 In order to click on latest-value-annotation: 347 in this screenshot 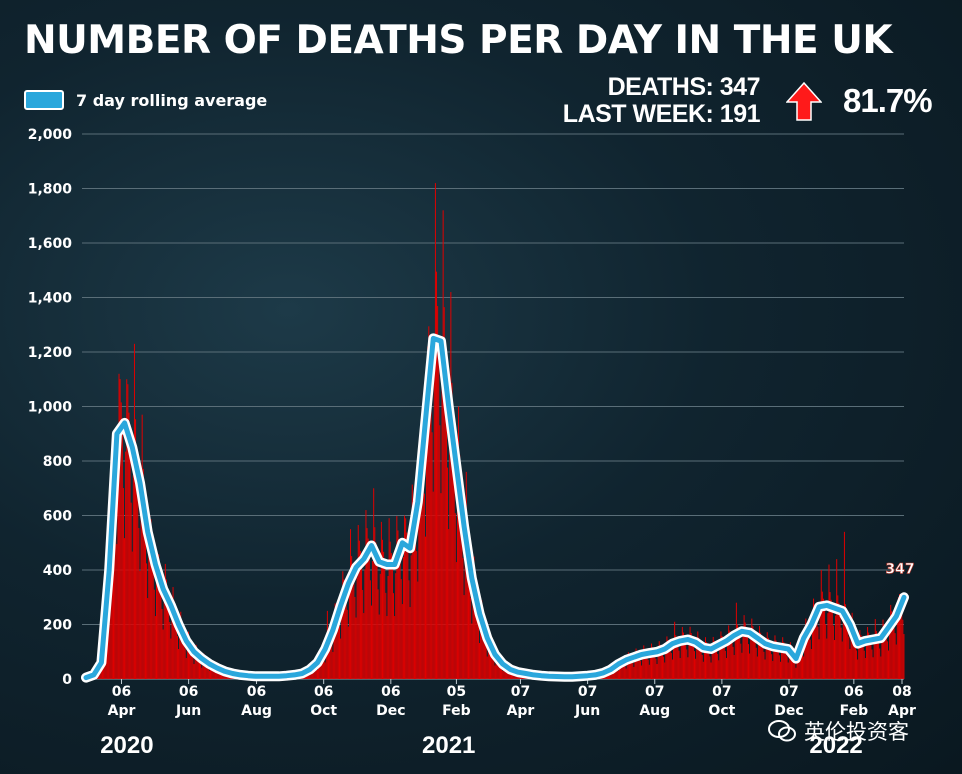, I will do `click(899, 569)`.